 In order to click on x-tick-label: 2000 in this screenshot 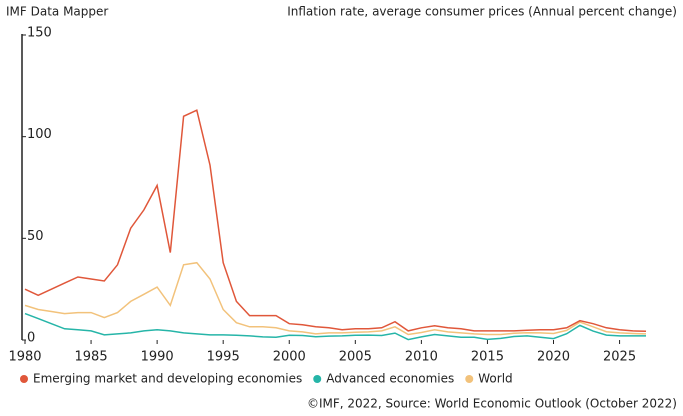, I will do `click(289, 357)`.